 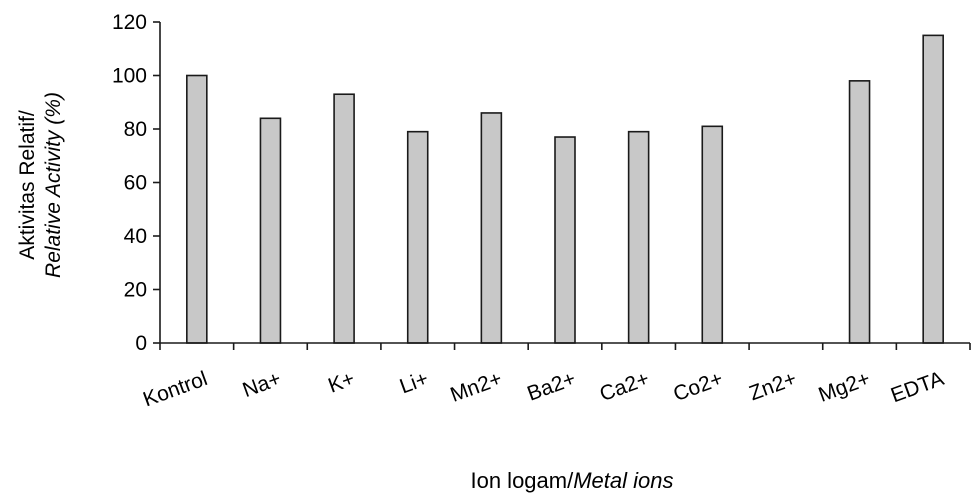 I want to click on bar-ca2plus, so click(x=638, y=237).